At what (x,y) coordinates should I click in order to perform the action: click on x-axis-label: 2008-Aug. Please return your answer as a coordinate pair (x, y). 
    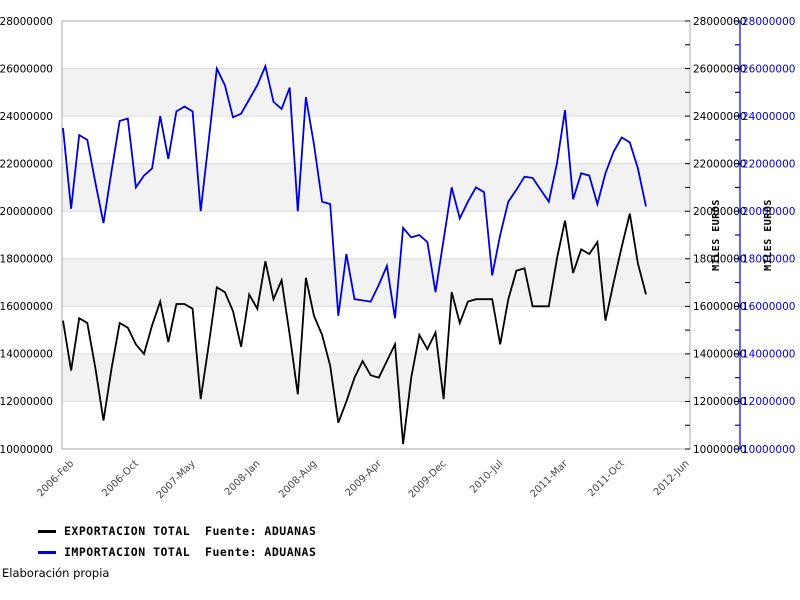
    Looking at the image, I should click on (298, 479).